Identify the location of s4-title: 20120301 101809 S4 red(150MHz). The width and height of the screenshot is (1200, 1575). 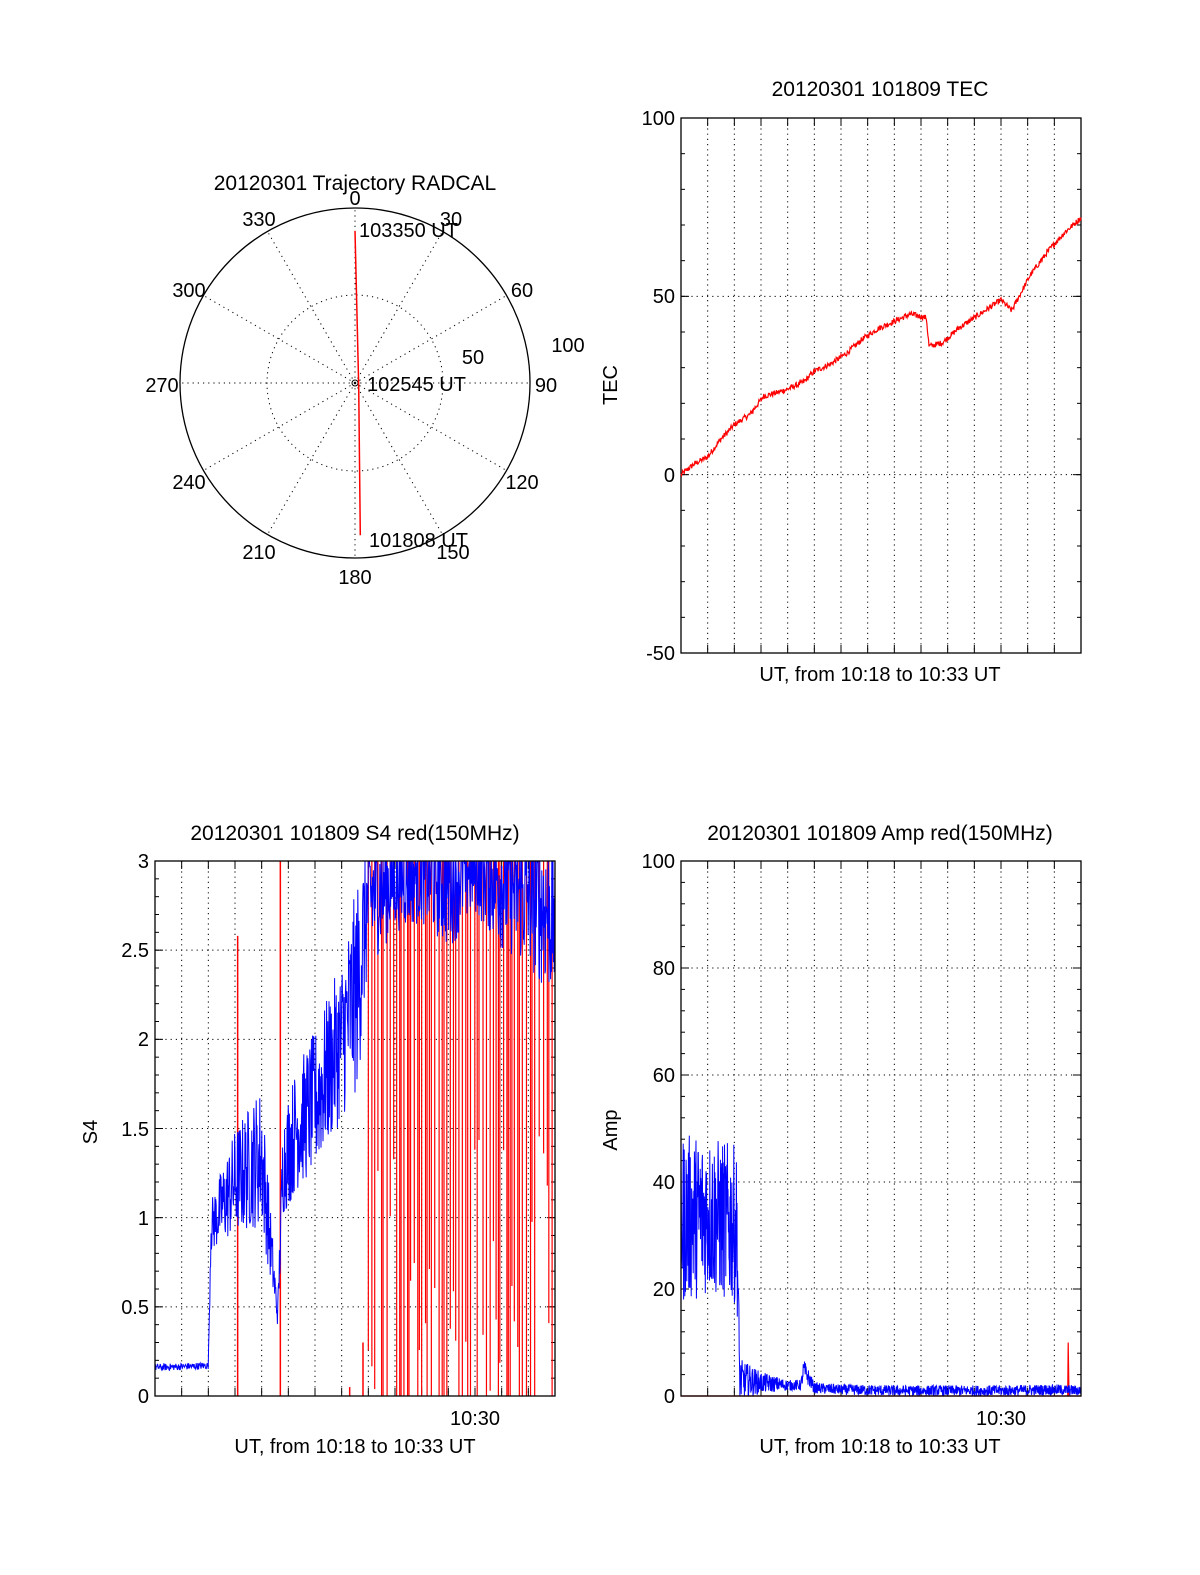
(354, 833).